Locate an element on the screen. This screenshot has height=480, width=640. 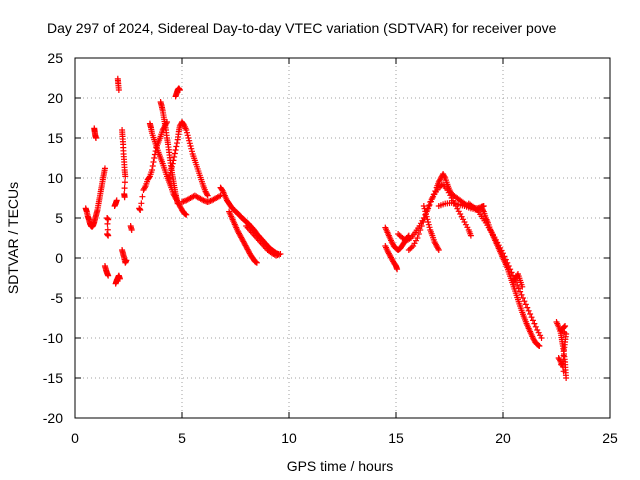
y-tick-label: 10 is located at coordinates (55, 178).